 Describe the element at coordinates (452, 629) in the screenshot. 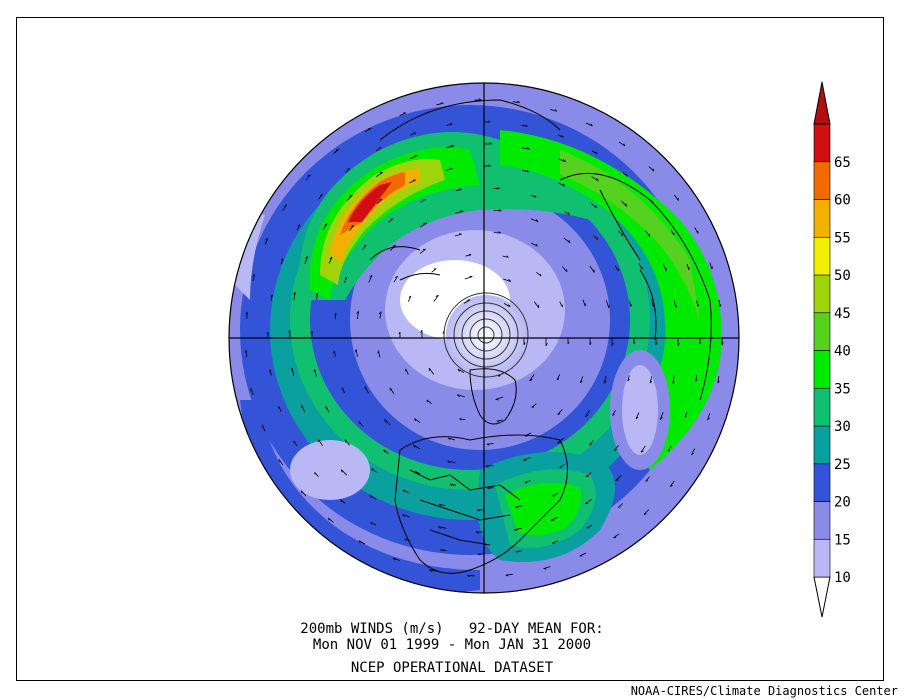

I see `caption-line-1: 200mb WINDS (m/s) 92-DAY MEAN FOR:` at that location.